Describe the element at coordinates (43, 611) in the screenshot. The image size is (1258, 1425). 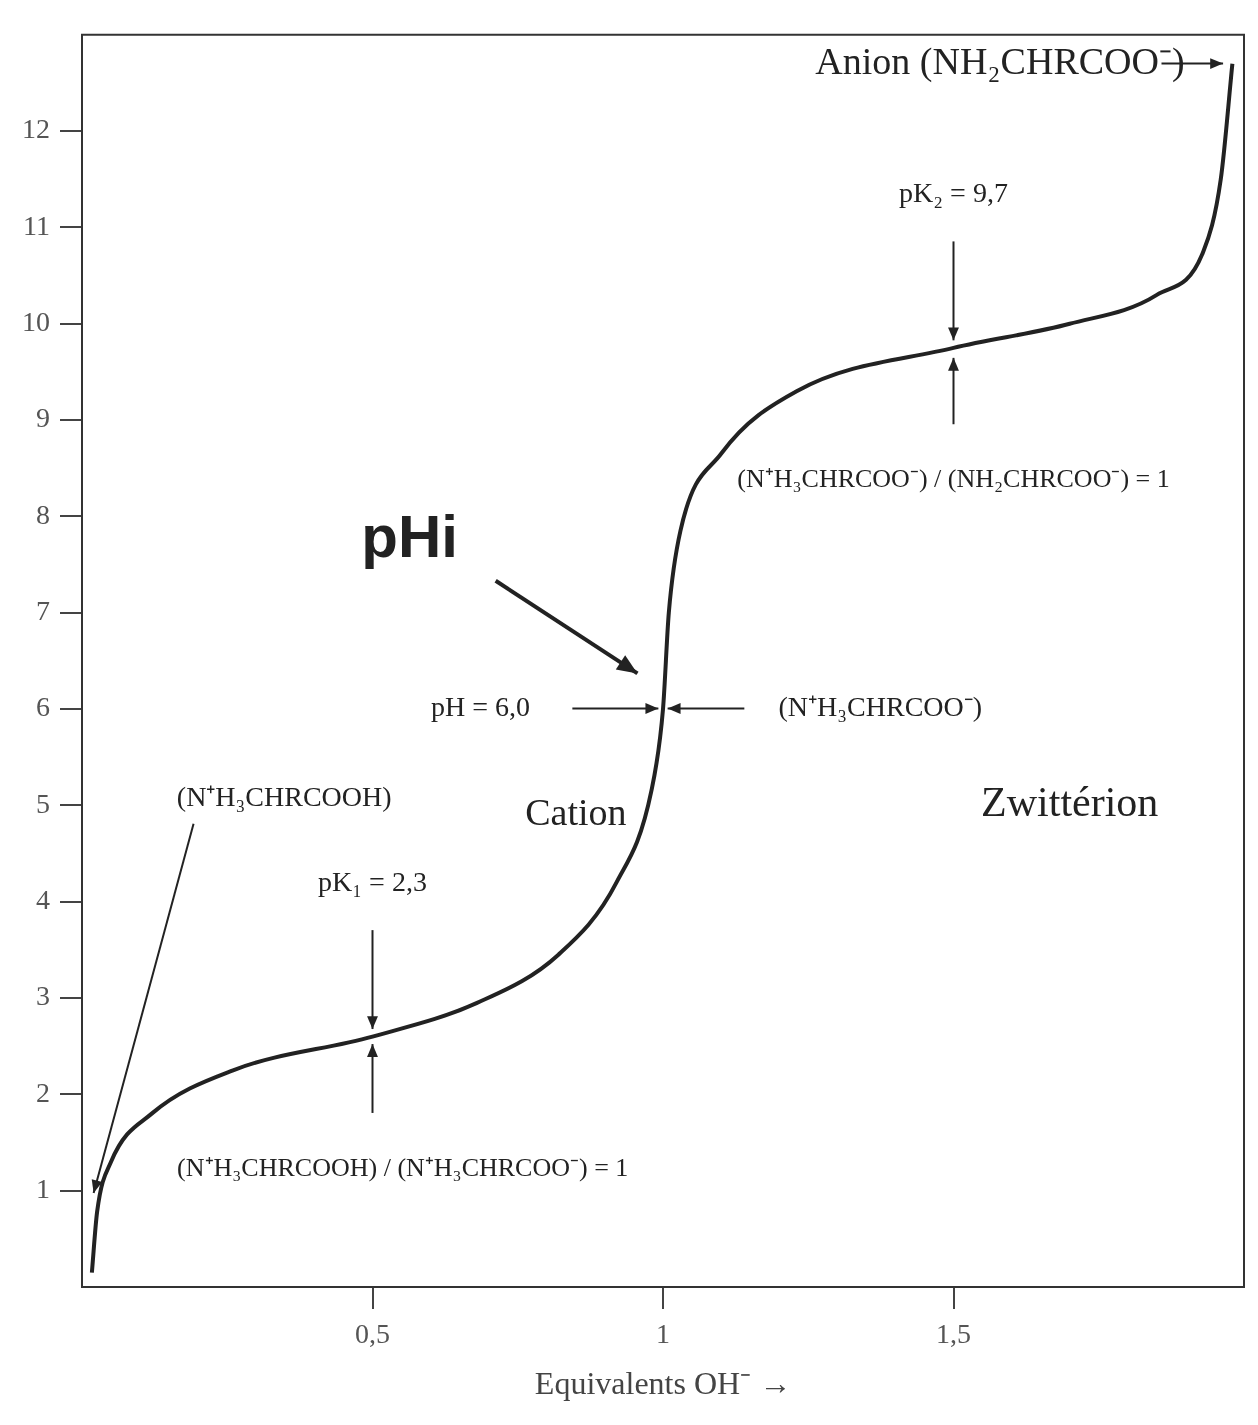
I see `y-tick-label: 7` at that location.